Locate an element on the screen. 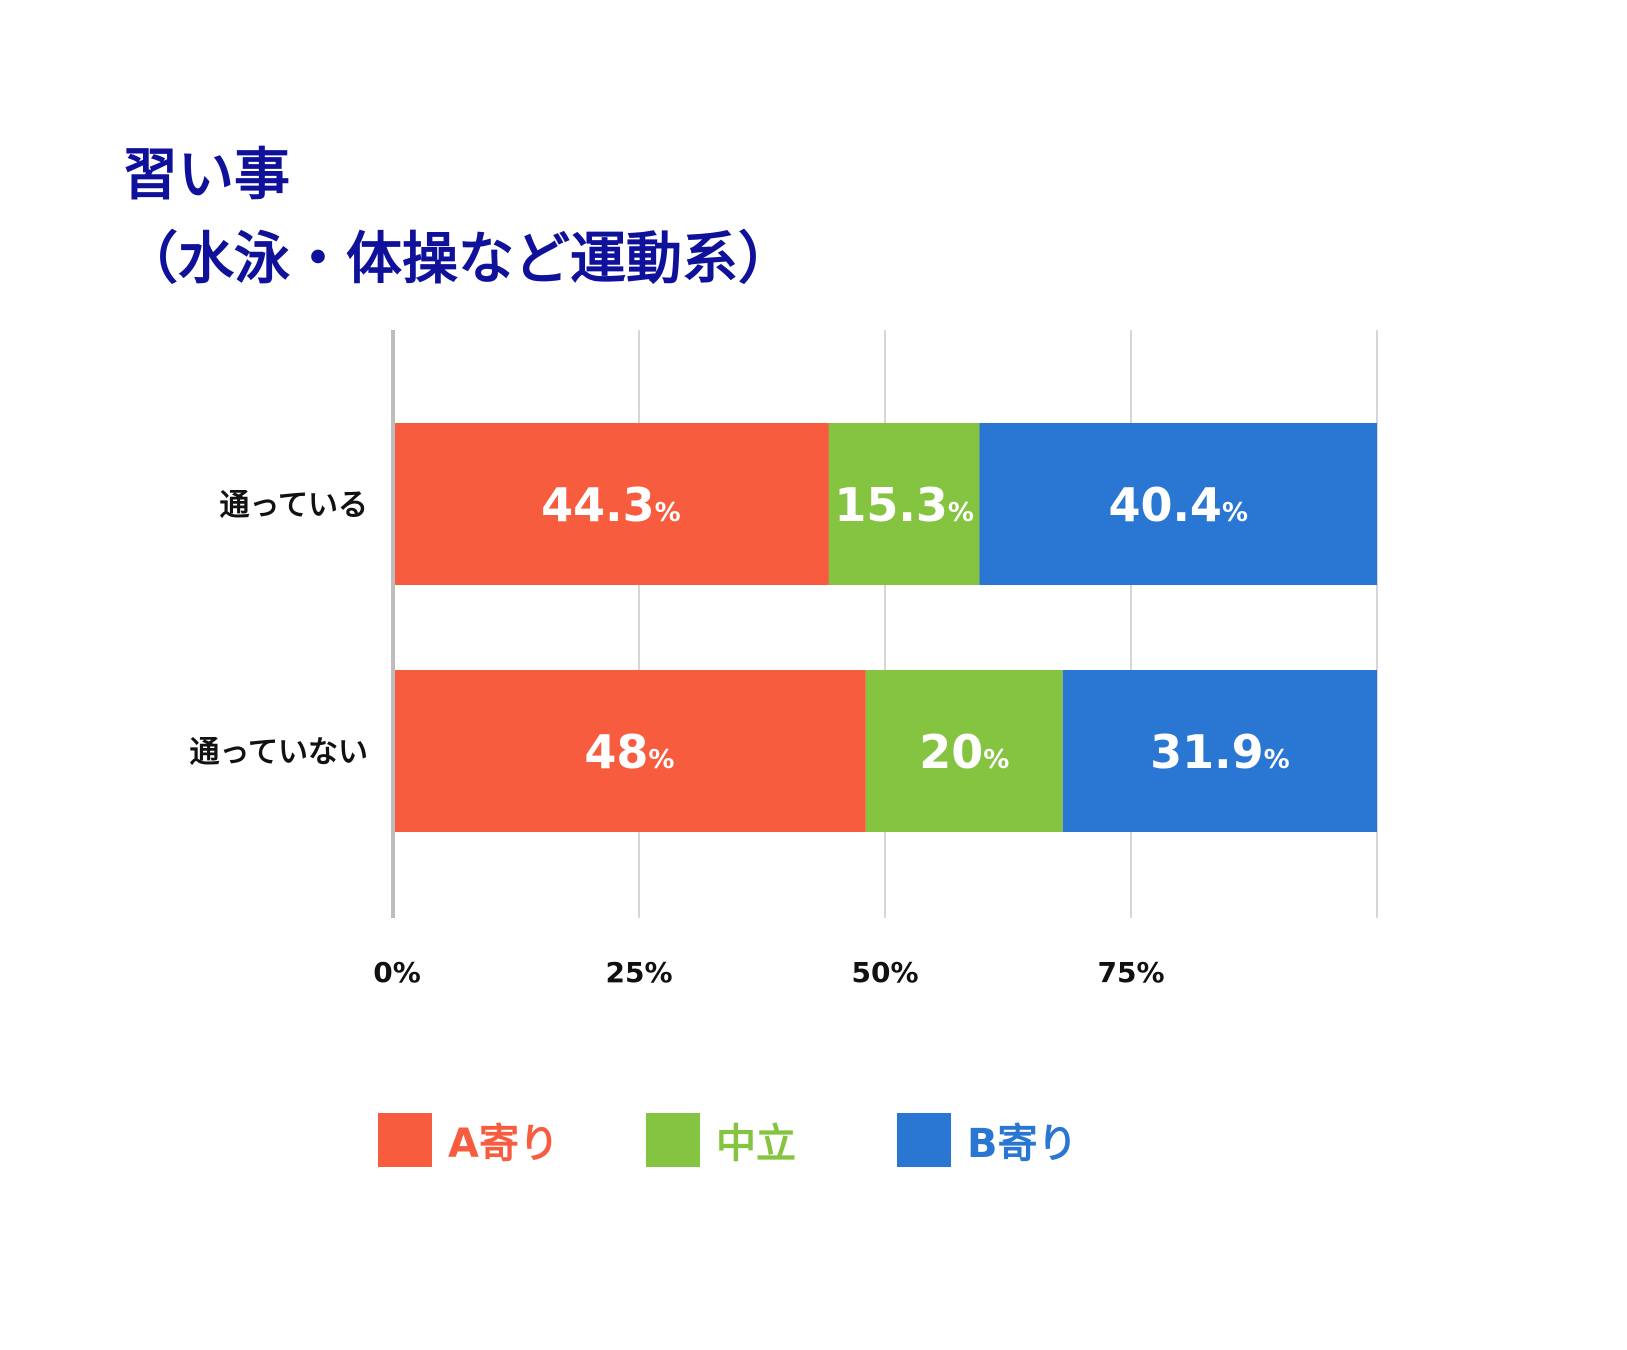 The height and width of the screenshot is (1350, 1627). chart-title-line2: （水泳・体操など運動系） is located at coordinates (458, 259).